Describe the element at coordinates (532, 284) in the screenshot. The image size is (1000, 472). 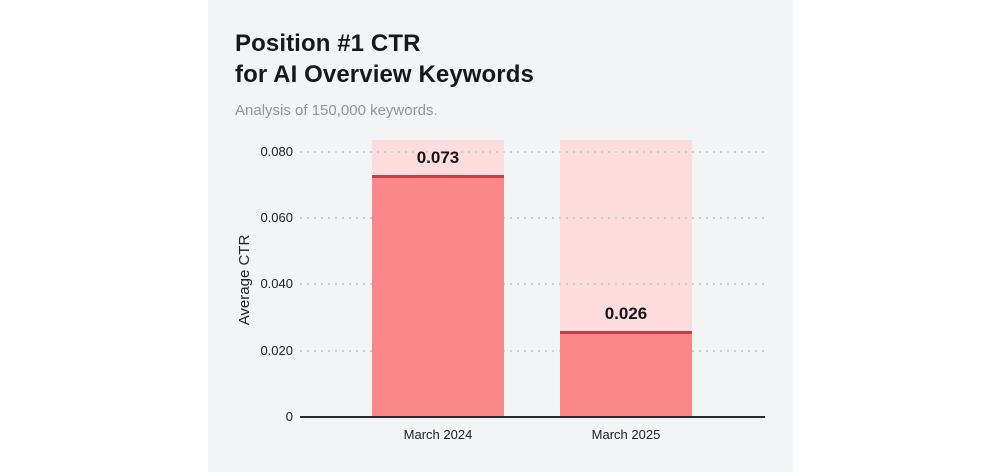
I see `gridline-0.040` at that location.